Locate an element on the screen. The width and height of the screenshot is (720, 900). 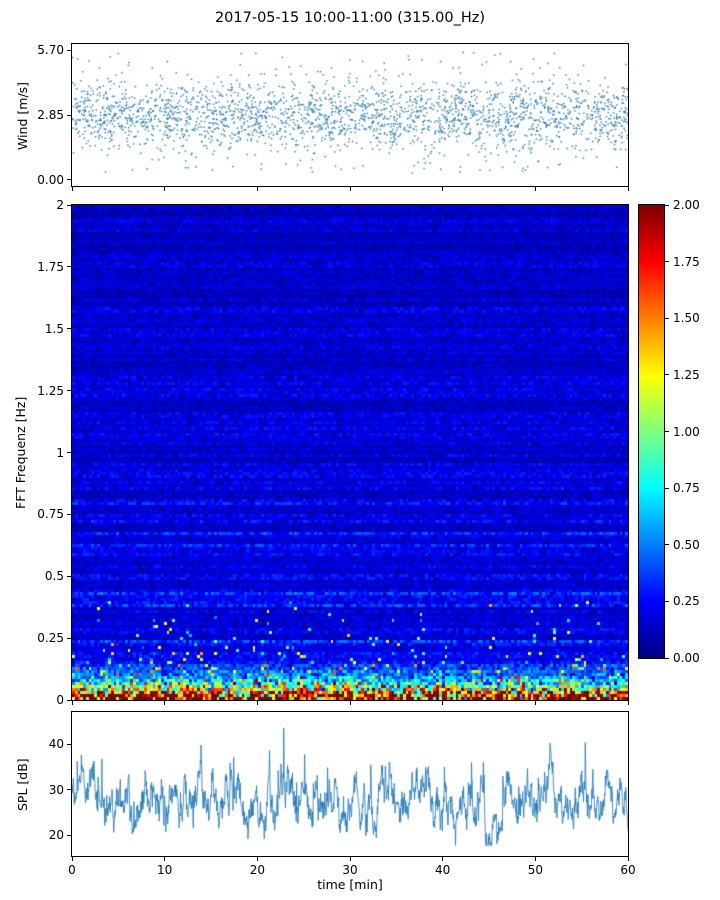
colorbar-tick-label: 1.25 is located at coordinates (686, 374).